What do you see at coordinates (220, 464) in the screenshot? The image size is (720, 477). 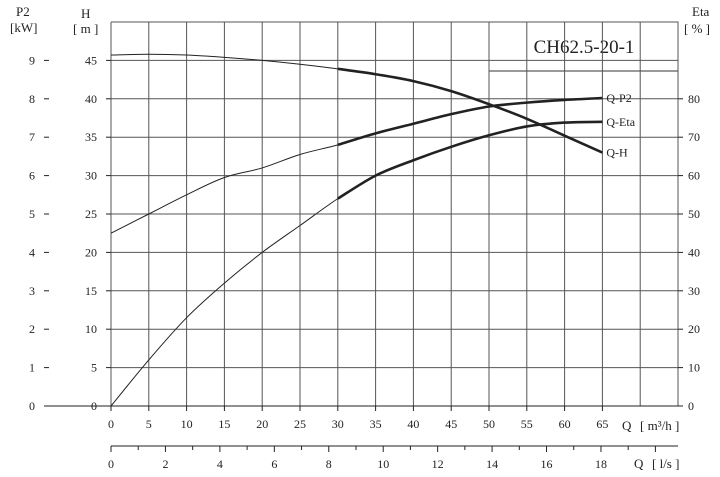 I see `flow-ls-tick-label: 4` at bounding box center [220, 464].